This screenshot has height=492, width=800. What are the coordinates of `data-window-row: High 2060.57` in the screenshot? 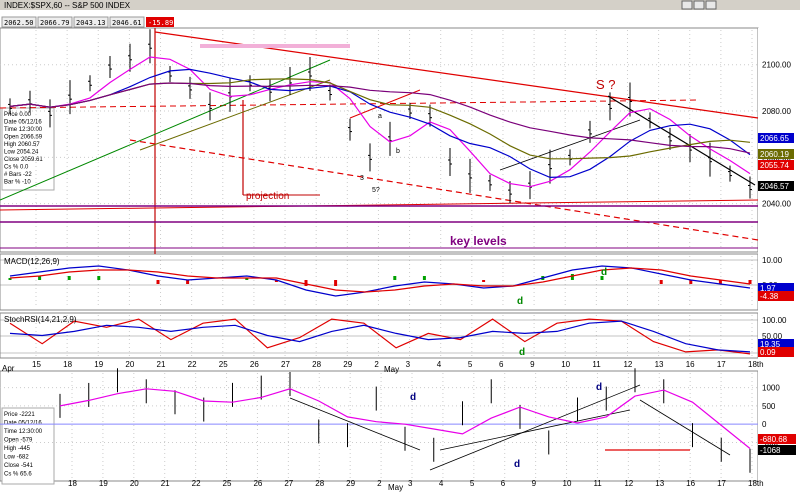 It's located at (22, 145).